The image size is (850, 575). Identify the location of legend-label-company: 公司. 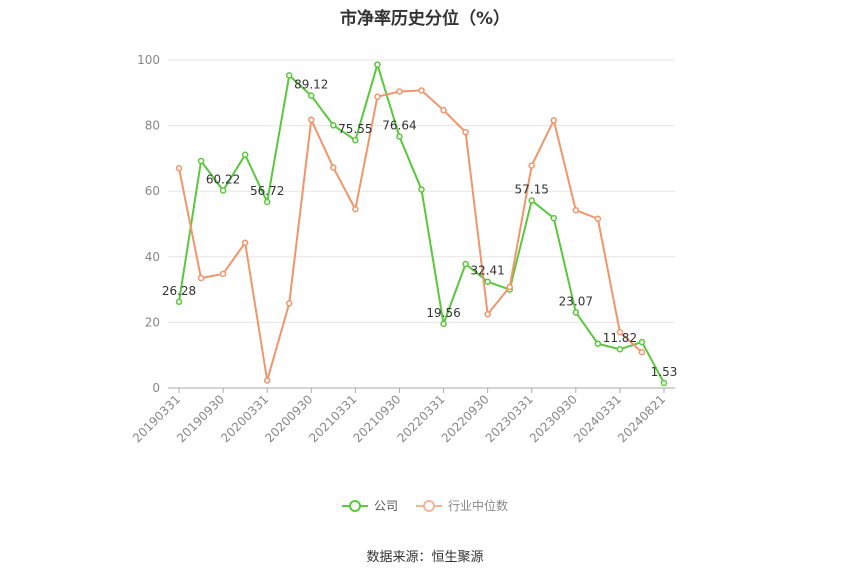
(385, 506).